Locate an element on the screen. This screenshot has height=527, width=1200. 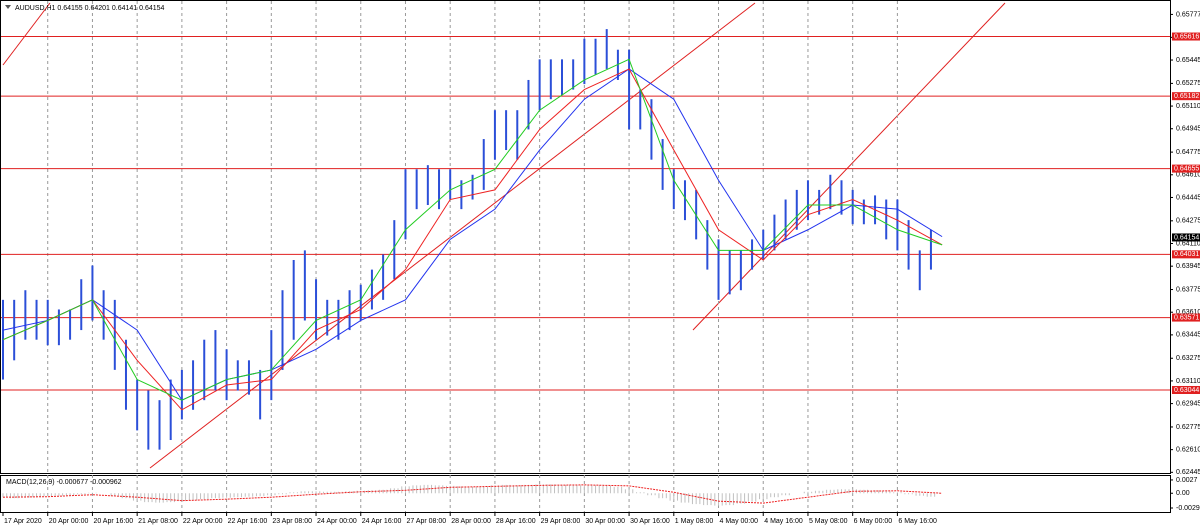
x-tick-label: 6 May 00:00 is located at coordinates (873, 521).